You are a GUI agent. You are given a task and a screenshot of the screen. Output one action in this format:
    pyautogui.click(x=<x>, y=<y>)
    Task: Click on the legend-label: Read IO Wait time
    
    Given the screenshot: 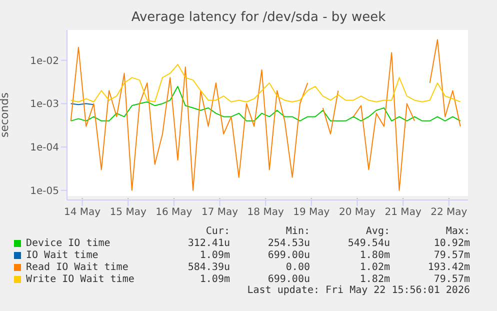 What is the action you would take?
    pyautogui.click(x=77, y=267)
    